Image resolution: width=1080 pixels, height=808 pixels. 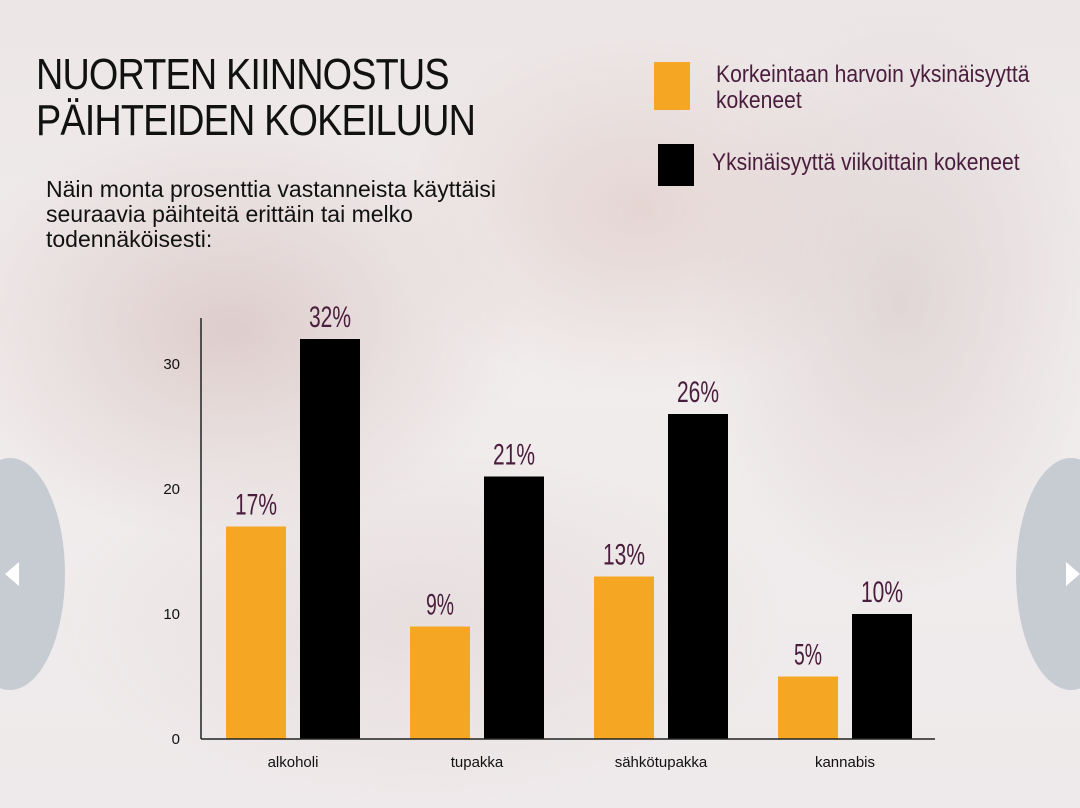 What do you see at coordinates (129, 239) in the screenshot?
I see `subtitle-line: todennäköisesti:` at bounding box center [129, 239].